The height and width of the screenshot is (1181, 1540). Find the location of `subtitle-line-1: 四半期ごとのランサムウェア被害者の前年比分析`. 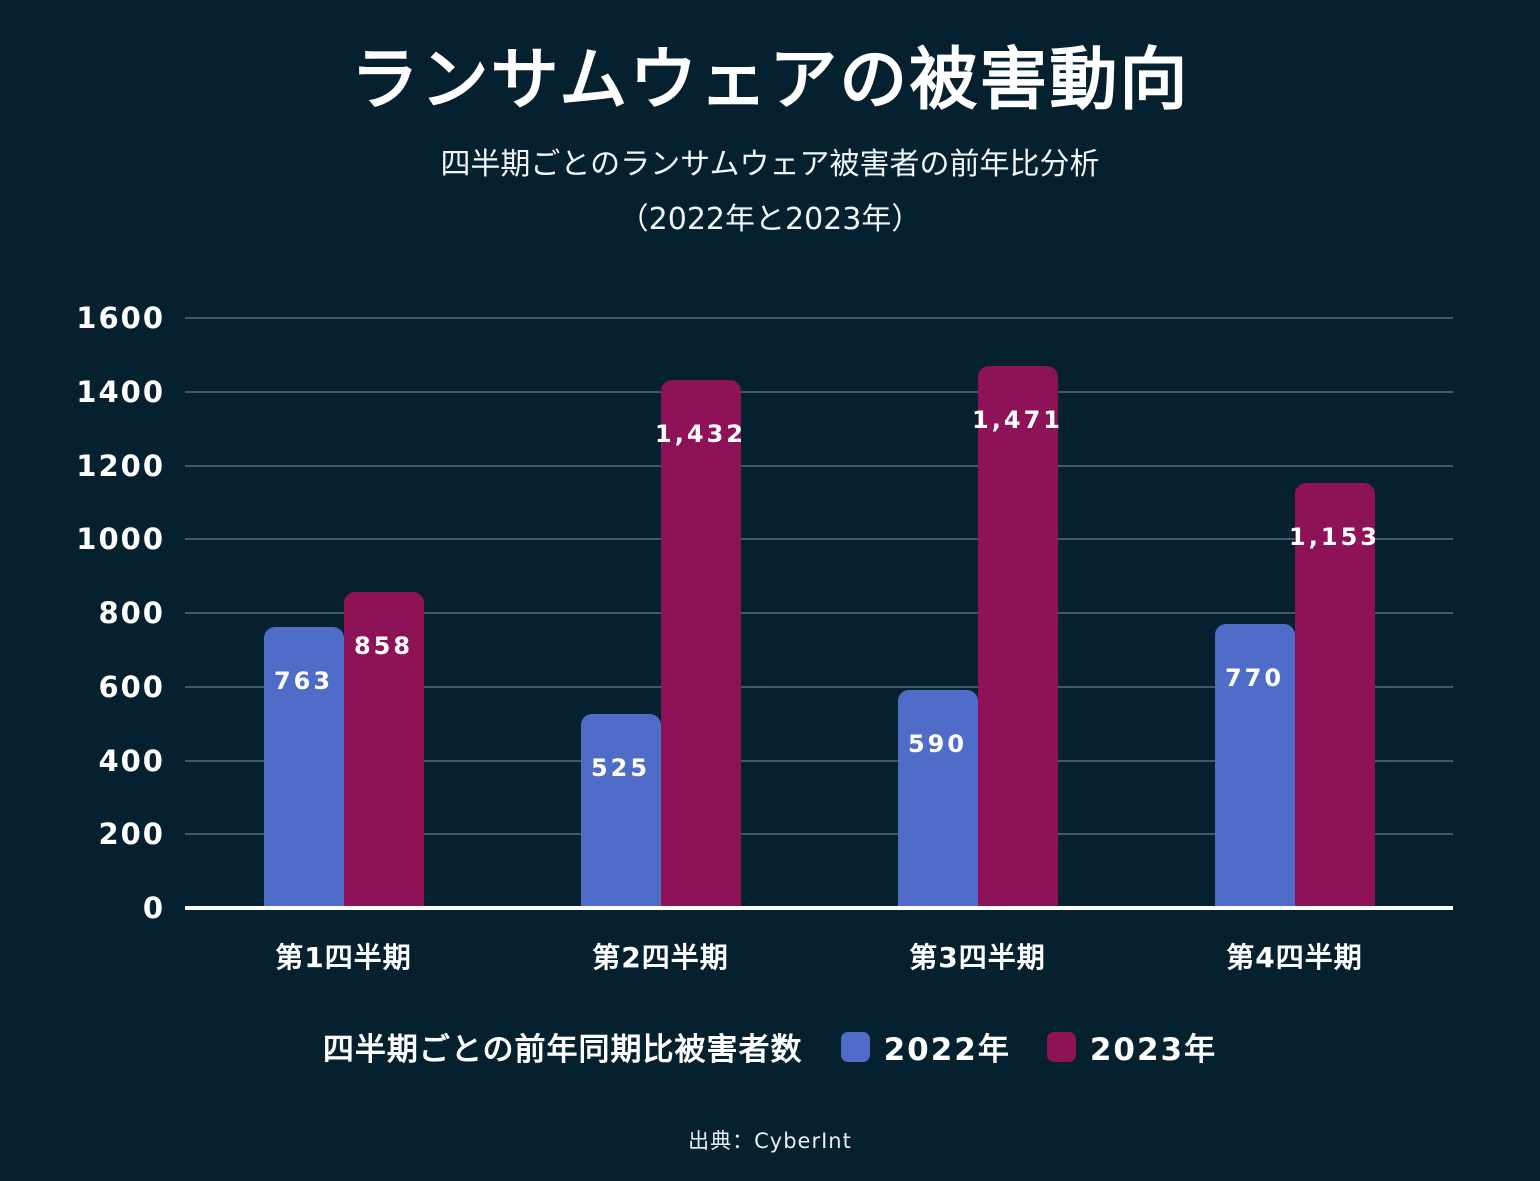

subtitle-line-1: 四半期ごとのランサムウェア被害者の前年比分析 is located at coordinates (770, 164).